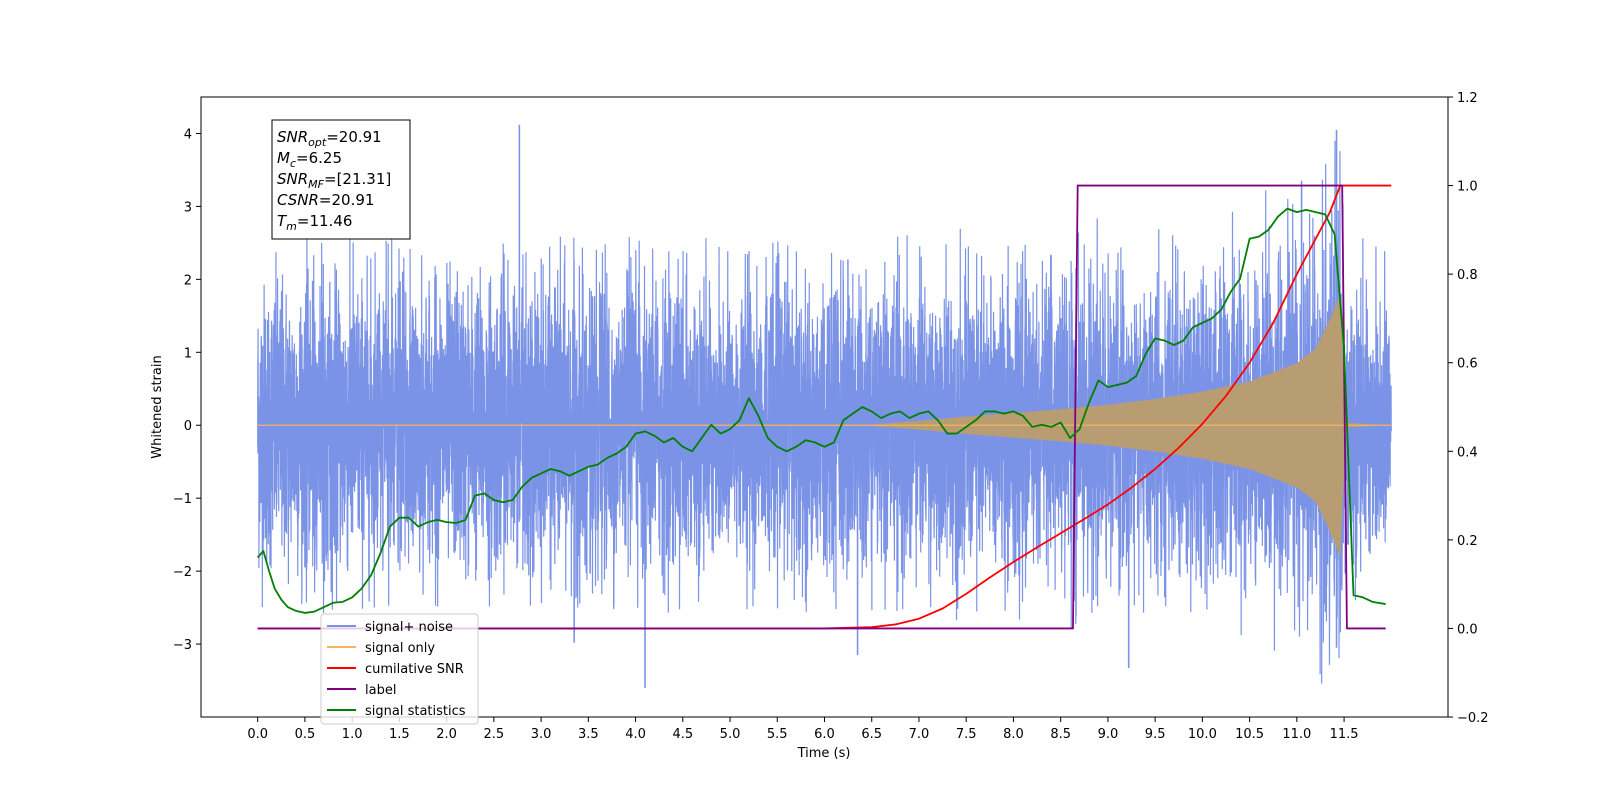  I want to click on y2-tick-label: 0.2, so click(1467, 541).